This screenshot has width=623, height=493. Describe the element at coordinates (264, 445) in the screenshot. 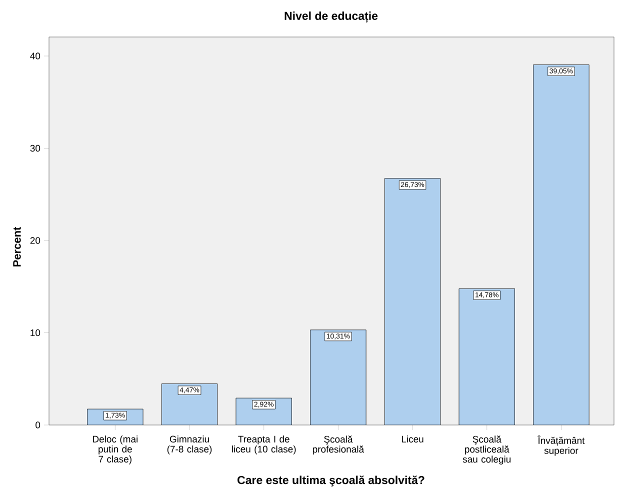

I see `x-tick-label: Treapta I de liceu (10 clase)` at that location.